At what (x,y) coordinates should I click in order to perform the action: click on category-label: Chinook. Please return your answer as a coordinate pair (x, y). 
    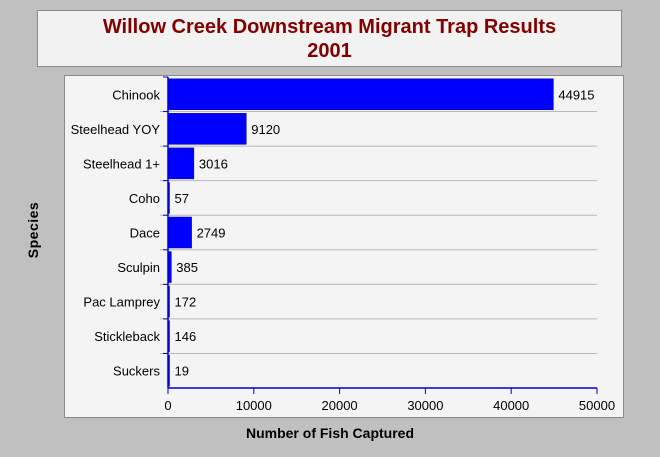
    Looking at the image, I should click on (136, 94).